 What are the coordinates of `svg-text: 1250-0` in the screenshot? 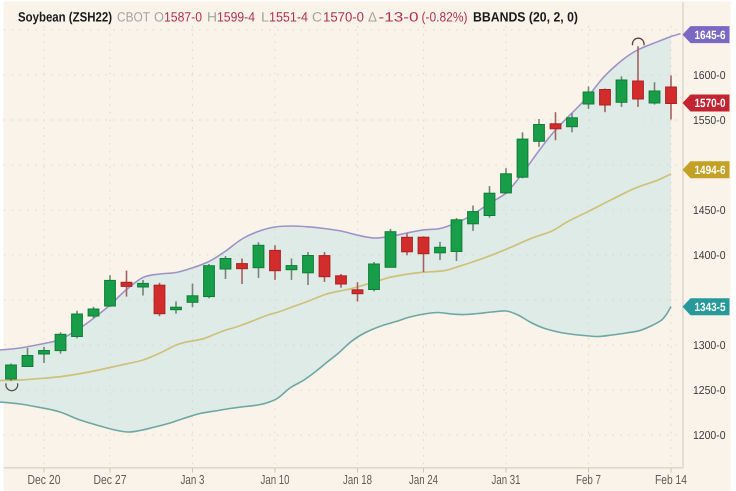 It's located at (709, 391).